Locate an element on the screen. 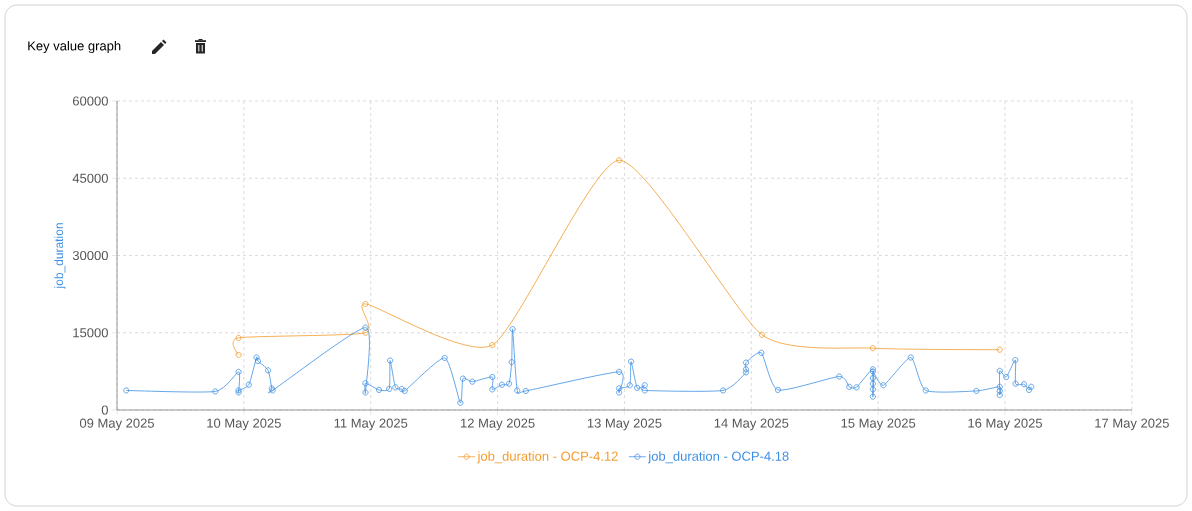 The height and width of the screenshot is (511, 1192). legend-label: job_duration - OCP-4.18 is located at coordinates (718, 457).